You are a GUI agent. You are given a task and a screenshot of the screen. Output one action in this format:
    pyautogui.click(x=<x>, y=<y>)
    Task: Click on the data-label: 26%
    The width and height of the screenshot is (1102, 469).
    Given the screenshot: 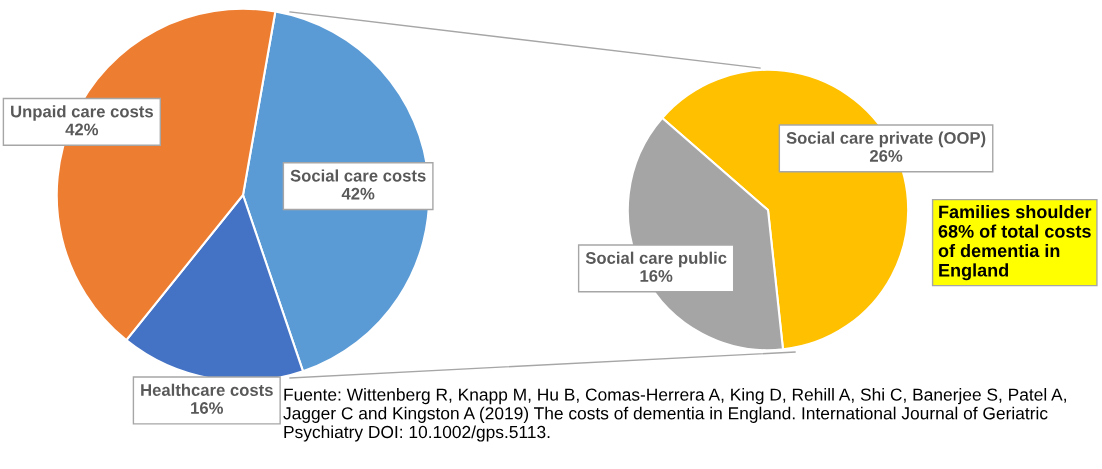 What is the action you would take?
    pyautogui.click(x=886, y=156)
    